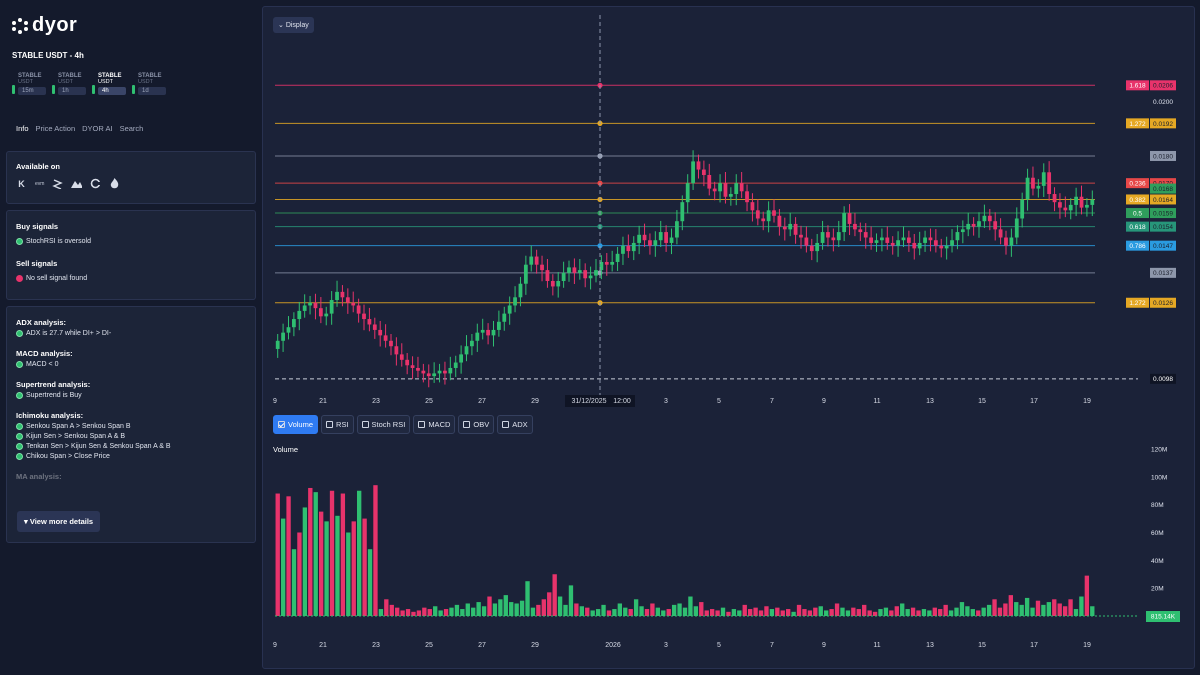 The height and width of the screenshot is (675, 1200). Describe the element at coordinates (96, 183) in the screenshot. I see `swap-circle-icon` at that location.